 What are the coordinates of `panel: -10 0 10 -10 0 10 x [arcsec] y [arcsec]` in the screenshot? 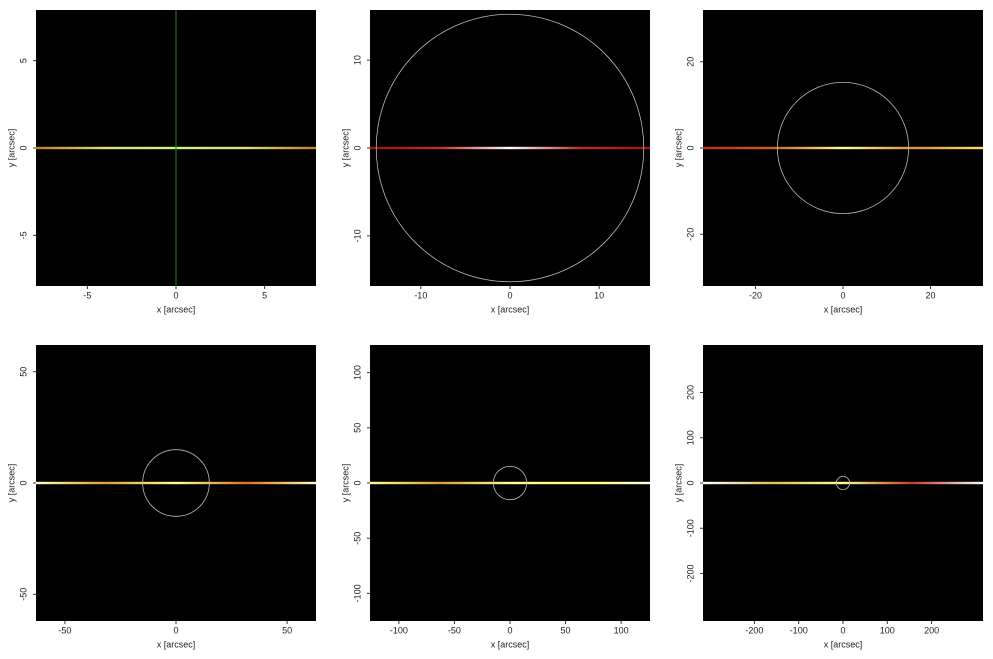 It's located at (495, 162).